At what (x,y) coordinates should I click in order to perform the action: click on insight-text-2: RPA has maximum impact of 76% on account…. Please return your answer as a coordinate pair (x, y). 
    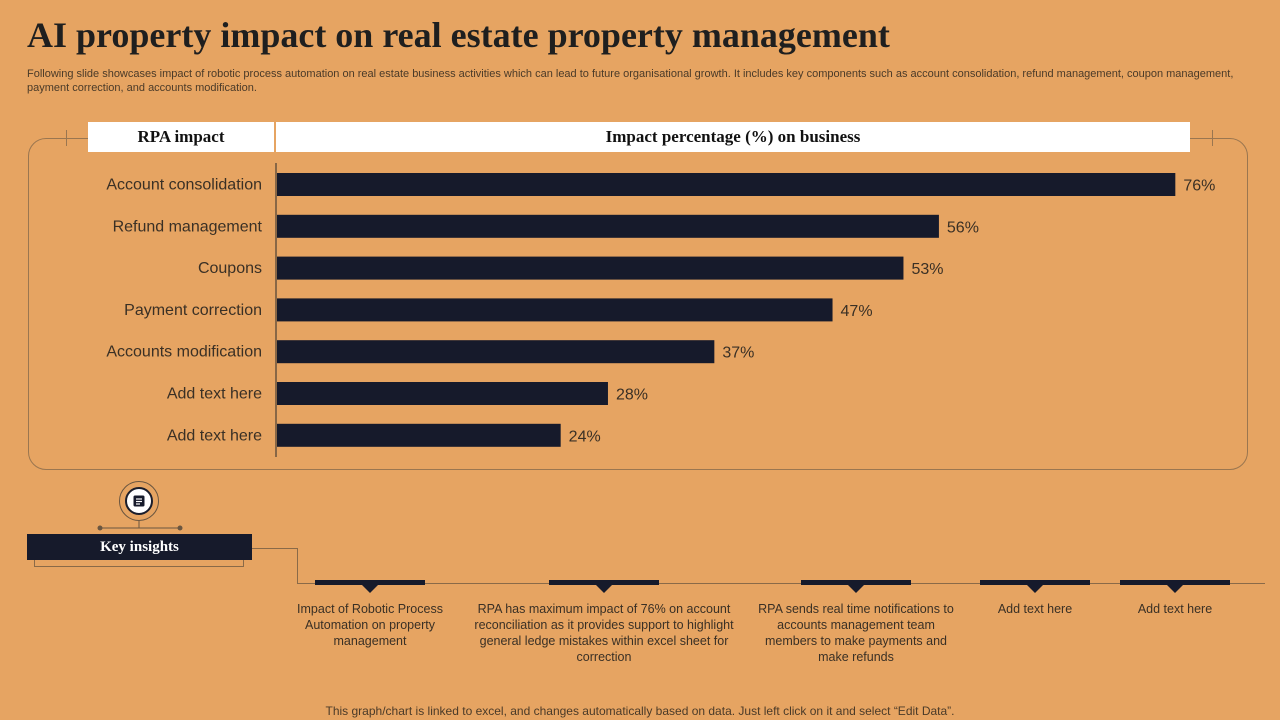
    Looking at the image, I should click on (604, 633).